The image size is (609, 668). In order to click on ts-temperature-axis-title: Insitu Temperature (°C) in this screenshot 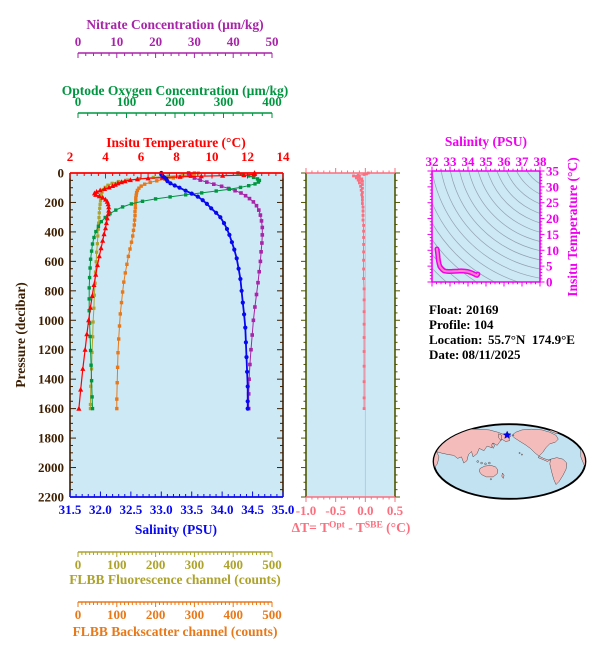, I will do `click(572, 226)`.